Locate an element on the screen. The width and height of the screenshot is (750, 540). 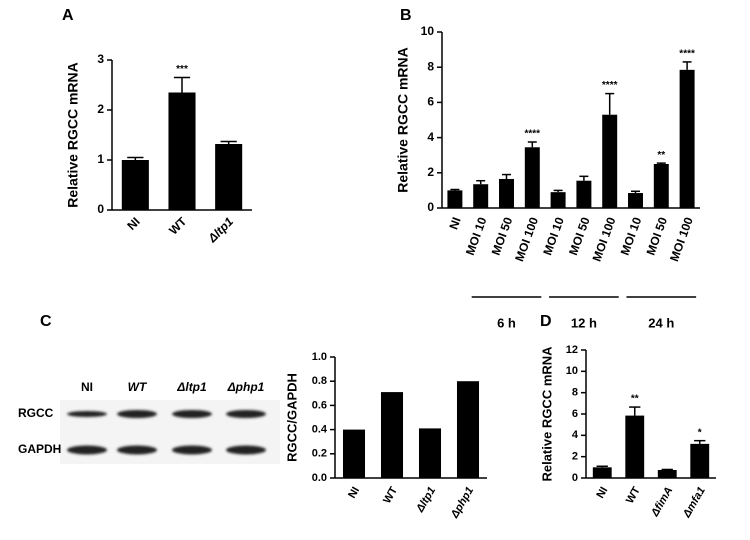
y-tick-label: 12 is located at coordinates (572, 350).